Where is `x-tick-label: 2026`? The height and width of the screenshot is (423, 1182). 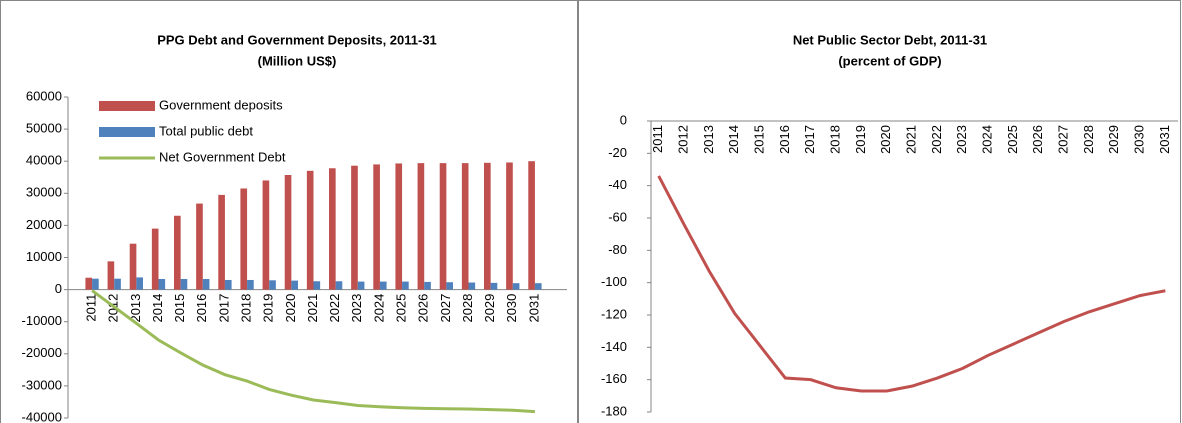 x-tick-label: 2026 is located at coordinates (423, 308).